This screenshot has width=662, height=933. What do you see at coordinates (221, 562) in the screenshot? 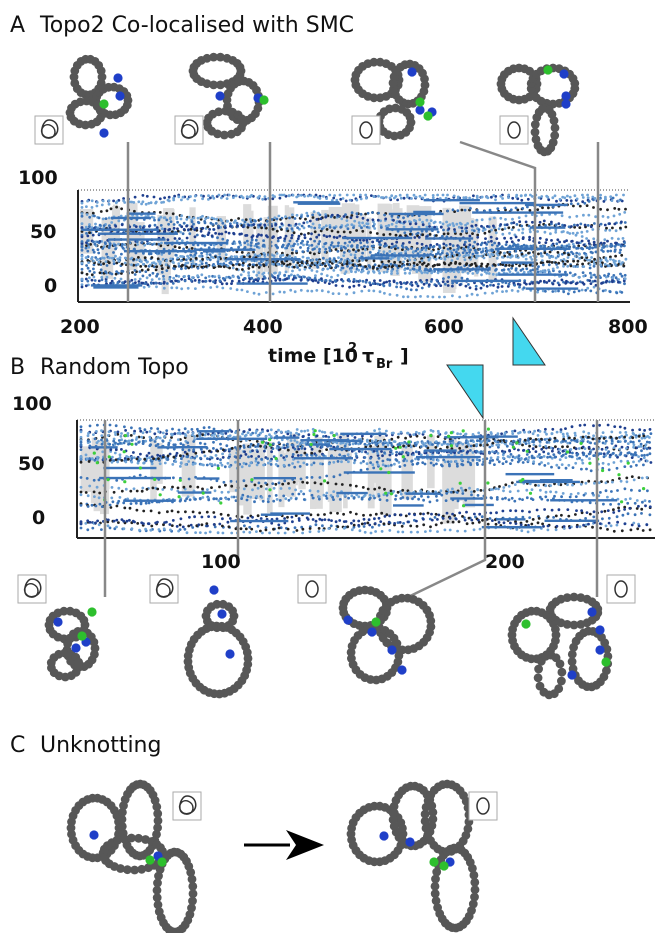
I see `x-tick-100: 100` at bounding box center [221, 562].